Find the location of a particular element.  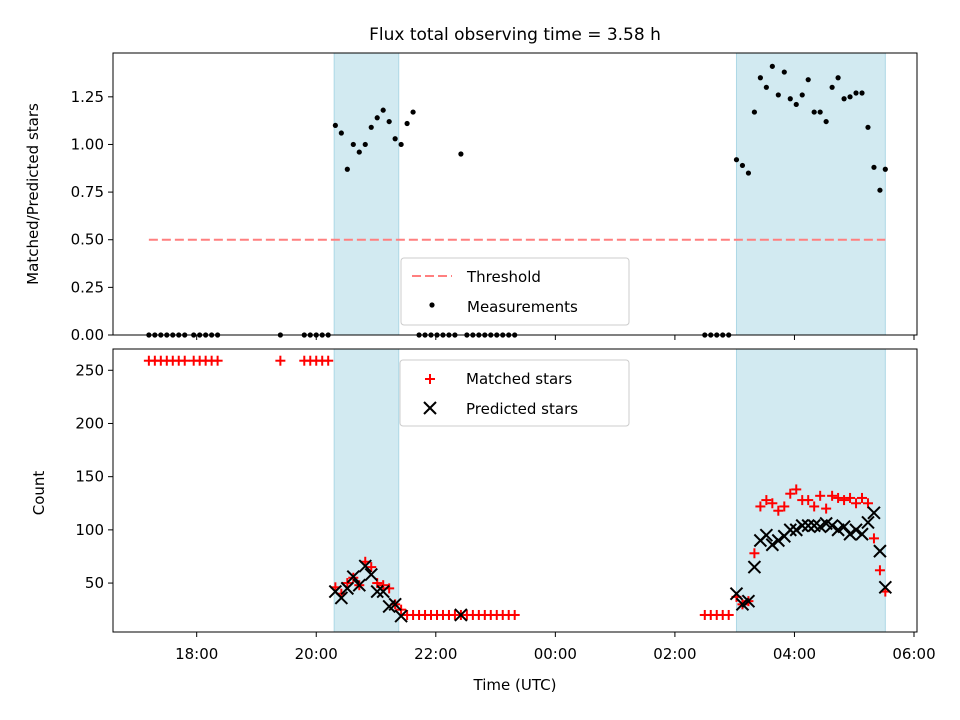

y-tick-label: 150 is located at coordinates (89, 477).